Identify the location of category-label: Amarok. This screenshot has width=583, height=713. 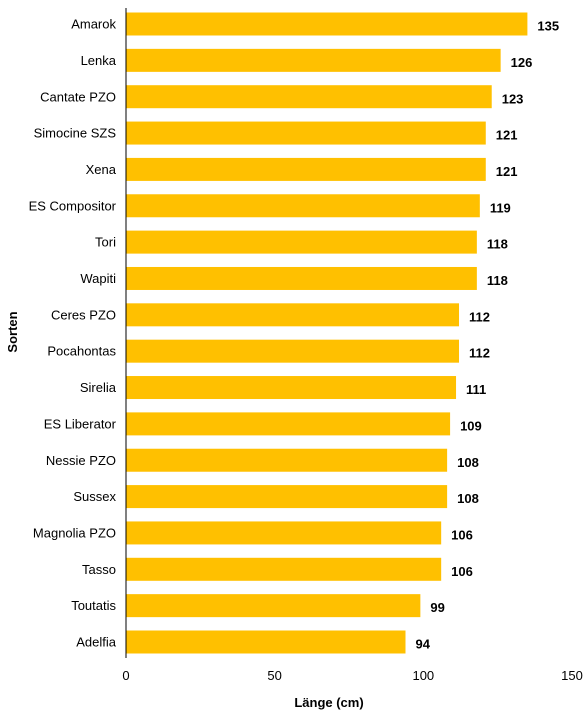
(93, 24).